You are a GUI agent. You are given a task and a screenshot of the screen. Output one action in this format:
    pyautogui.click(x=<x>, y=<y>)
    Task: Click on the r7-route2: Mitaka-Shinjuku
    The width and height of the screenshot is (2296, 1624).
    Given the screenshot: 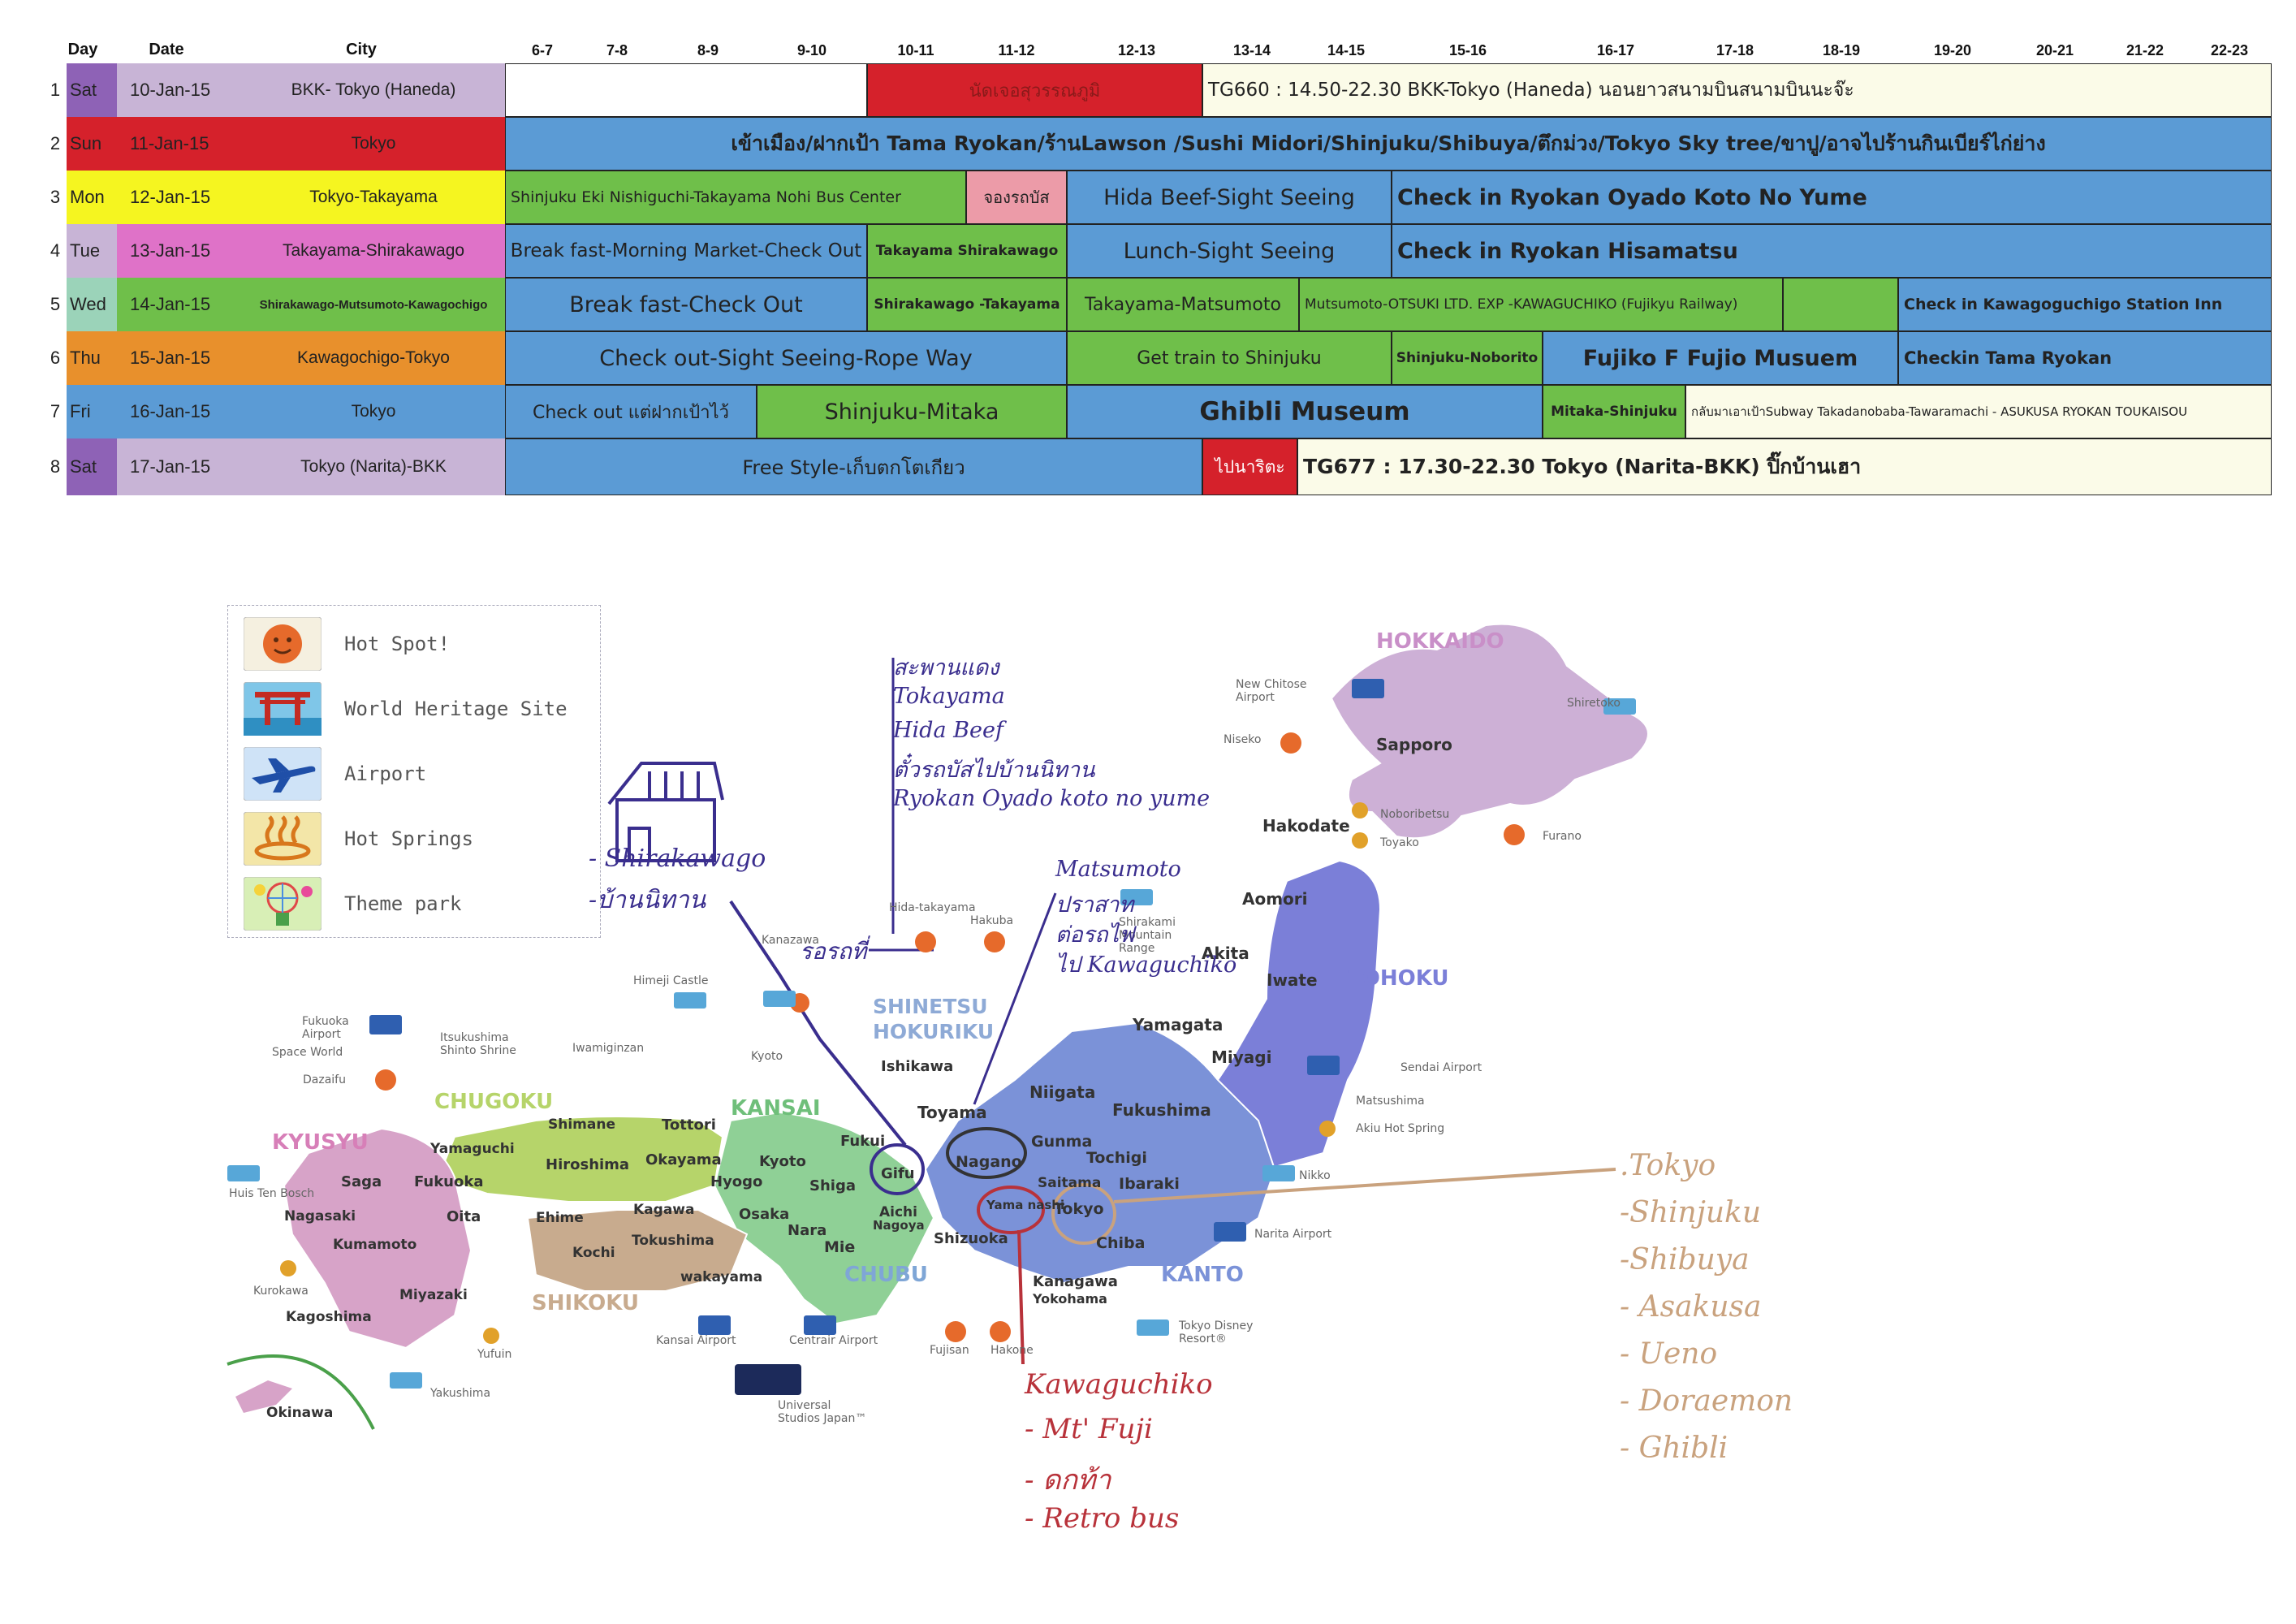 What is the action you would take?
    pyautogui.click(x=1614, y=412)
    